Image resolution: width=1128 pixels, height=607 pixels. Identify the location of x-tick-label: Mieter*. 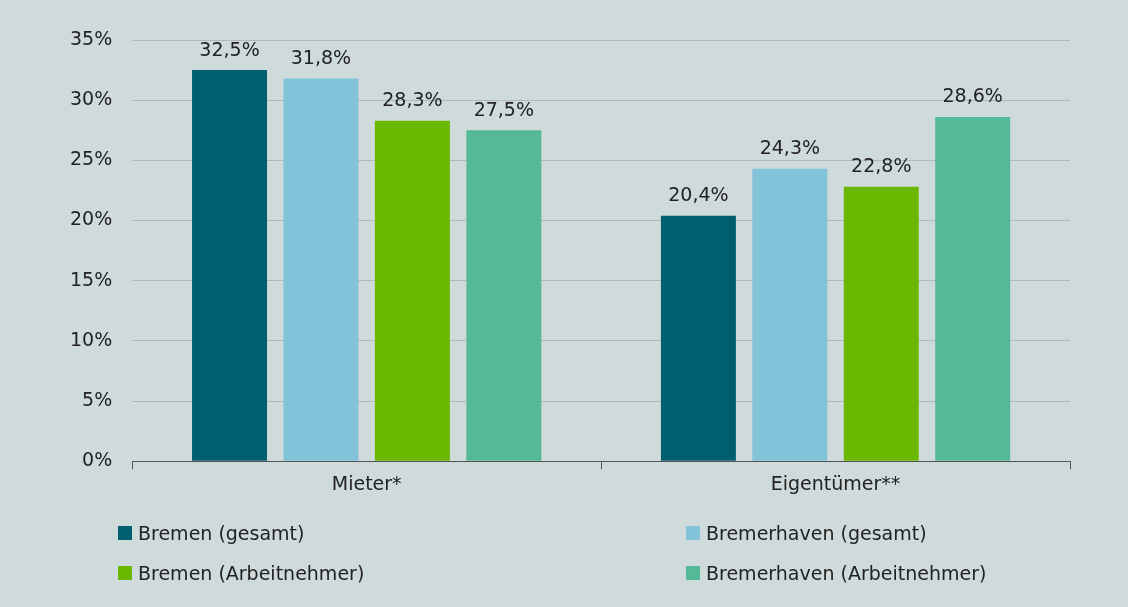
(366, 482).